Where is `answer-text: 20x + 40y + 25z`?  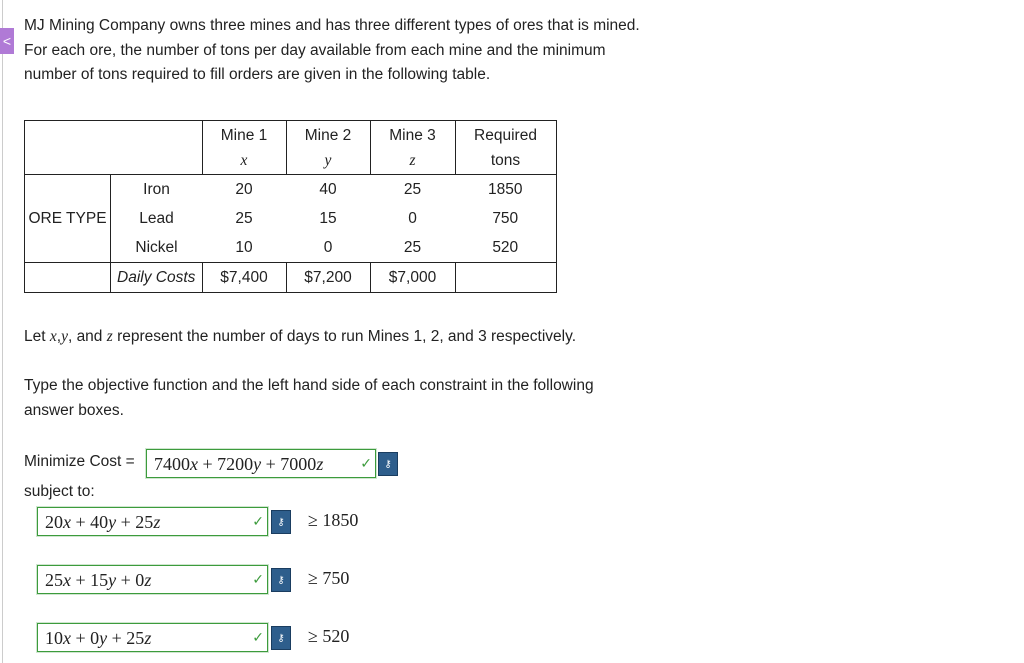
answer-text: 20x + 40y + 25z is located at coordinates (103, 522).